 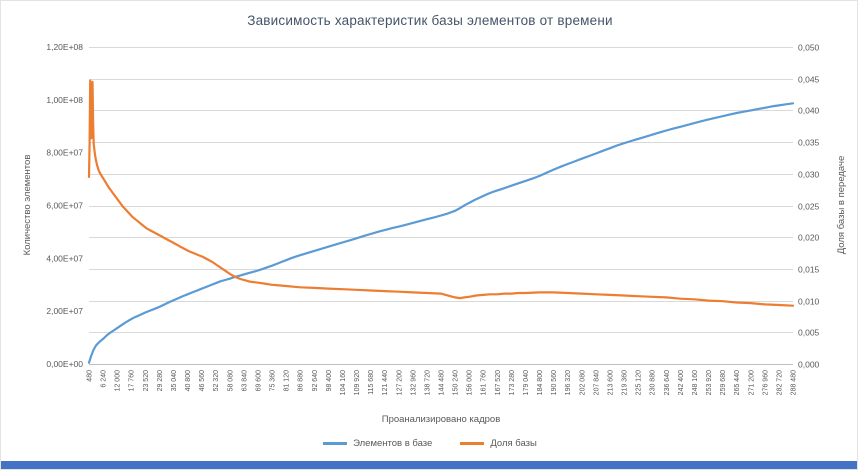 I want to click on left-axis-tick-label: 4,00E+07, so click(x=64, y=258).